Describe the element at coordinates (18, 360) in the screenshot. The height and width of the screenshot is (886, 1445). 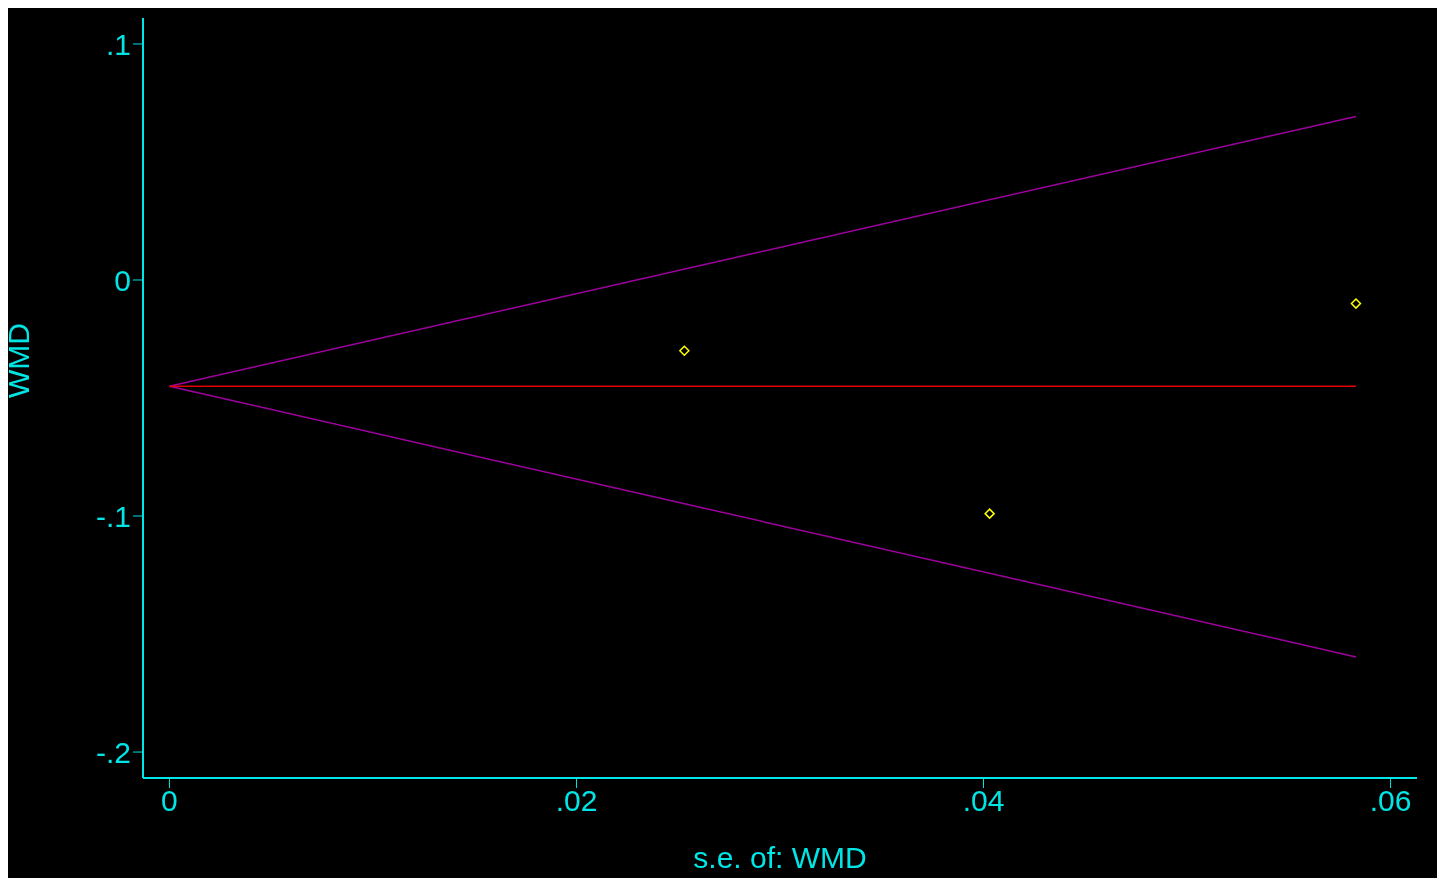
I see `y-axis-title: WMD` at that location.